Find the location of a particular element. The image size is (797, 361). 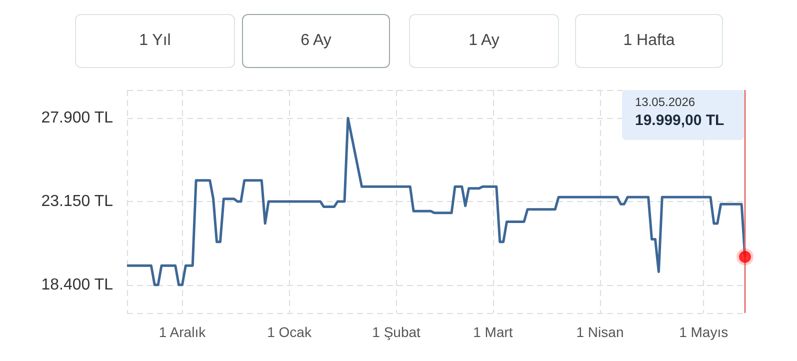

x-tick-label: 1 Mayıs is located at coordinates (703, 332).